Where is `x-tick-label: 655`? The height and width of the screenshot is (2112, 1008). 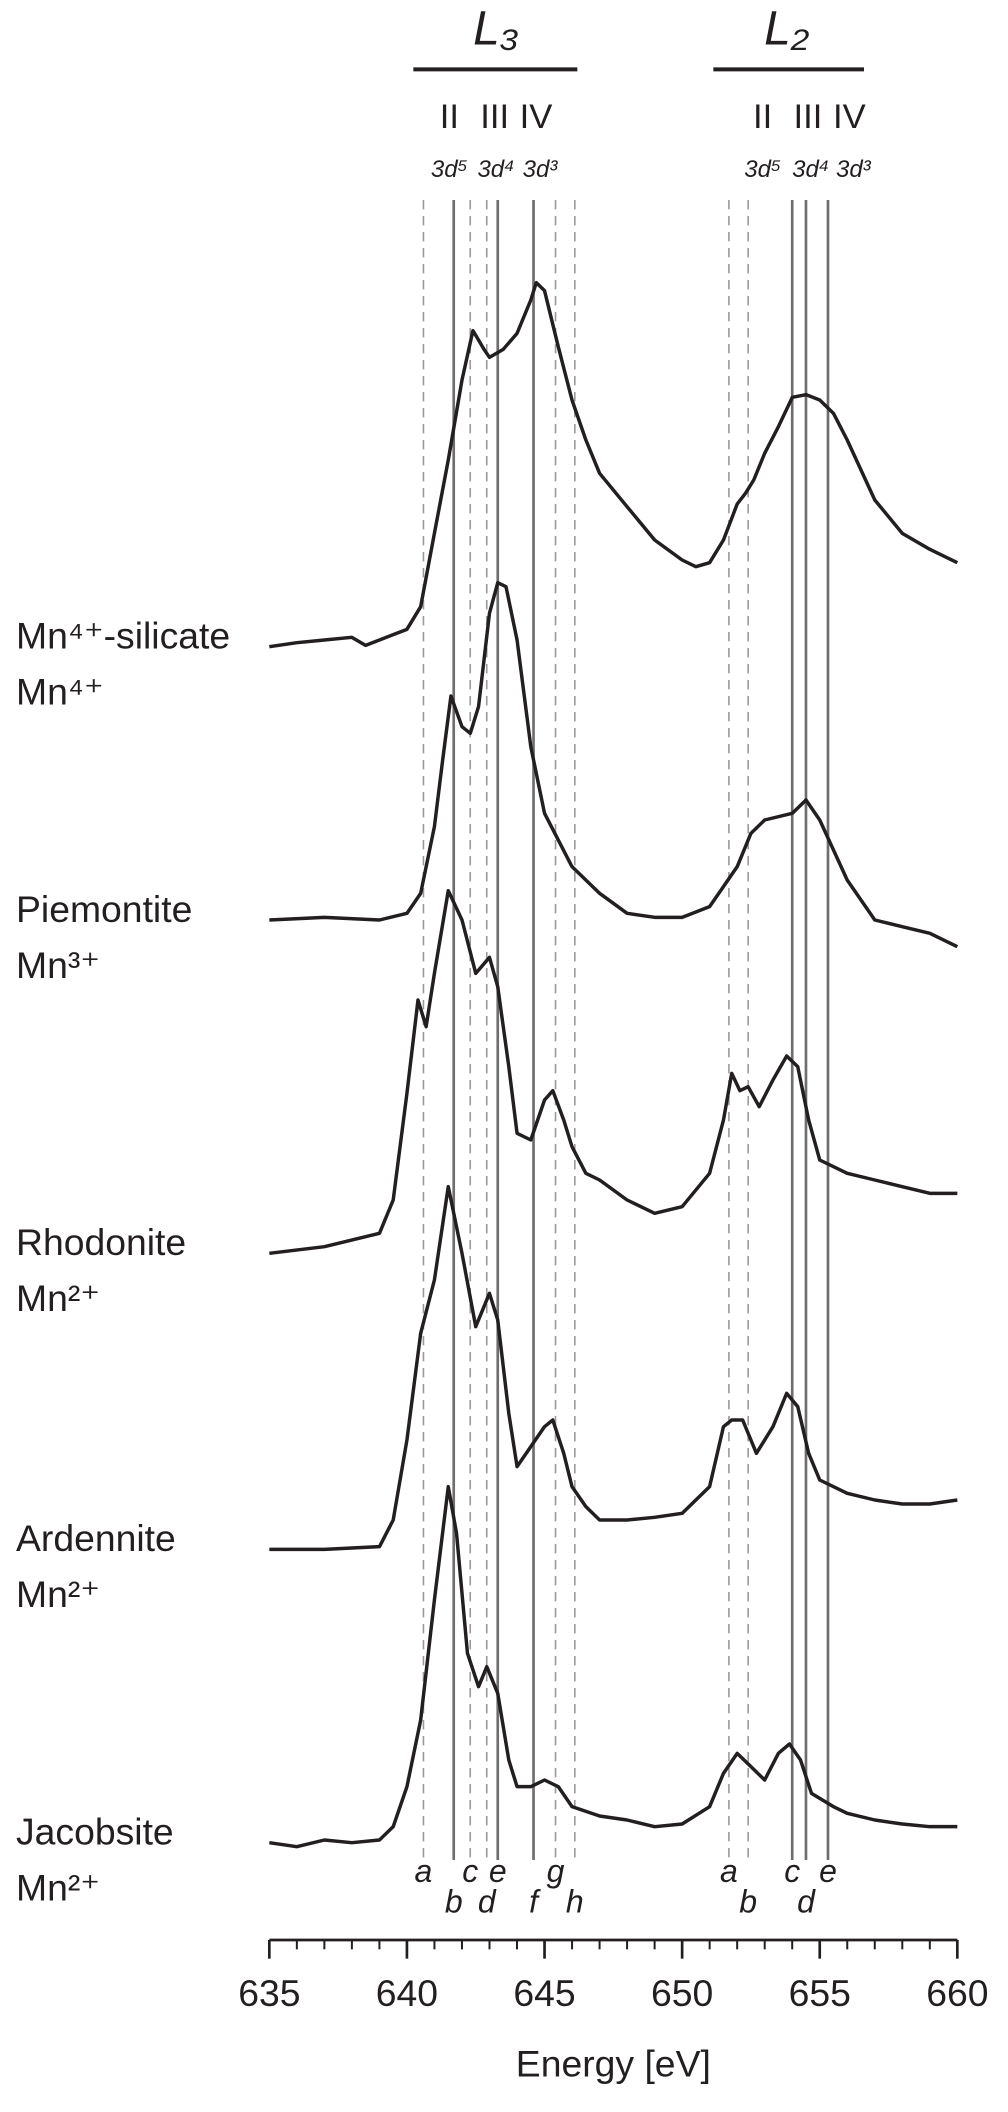 x-tick-label: 655 is located at coordinates (820, 1993).